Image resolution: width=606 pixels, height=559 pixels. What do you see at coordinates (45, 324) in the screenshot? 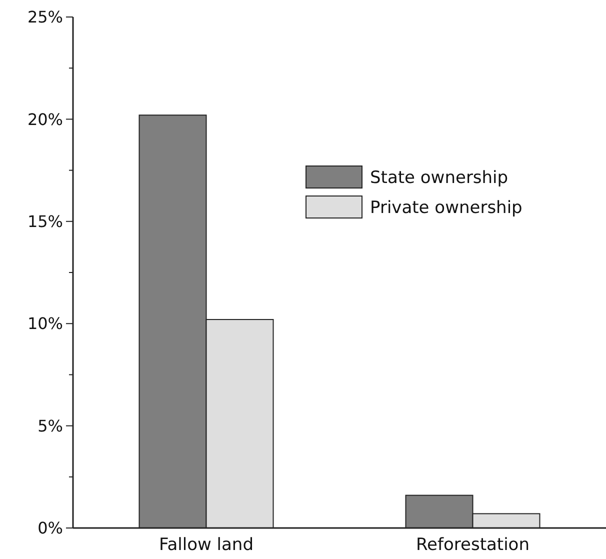
I see `y-tick-label: 10%` at bounding box center [45, 324].